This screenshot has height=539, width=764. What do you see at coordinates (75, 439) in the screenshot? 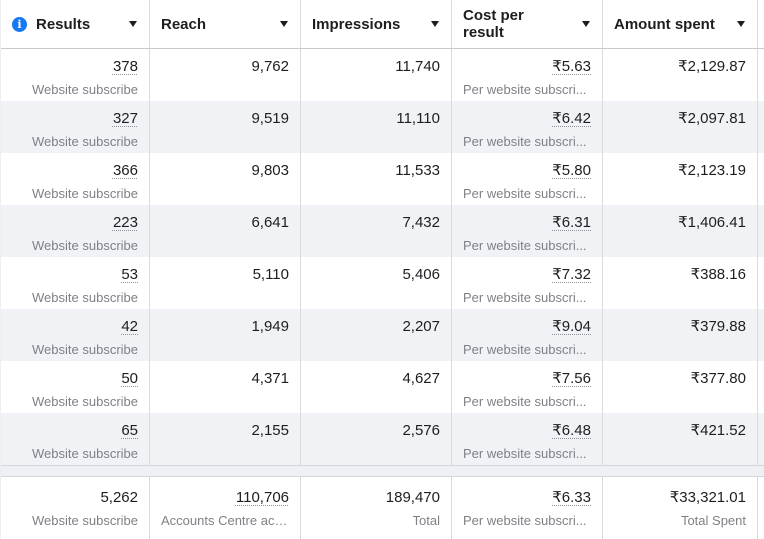
I see `results-cell: 65 Website subscribe` at bounding box center [75, 439].